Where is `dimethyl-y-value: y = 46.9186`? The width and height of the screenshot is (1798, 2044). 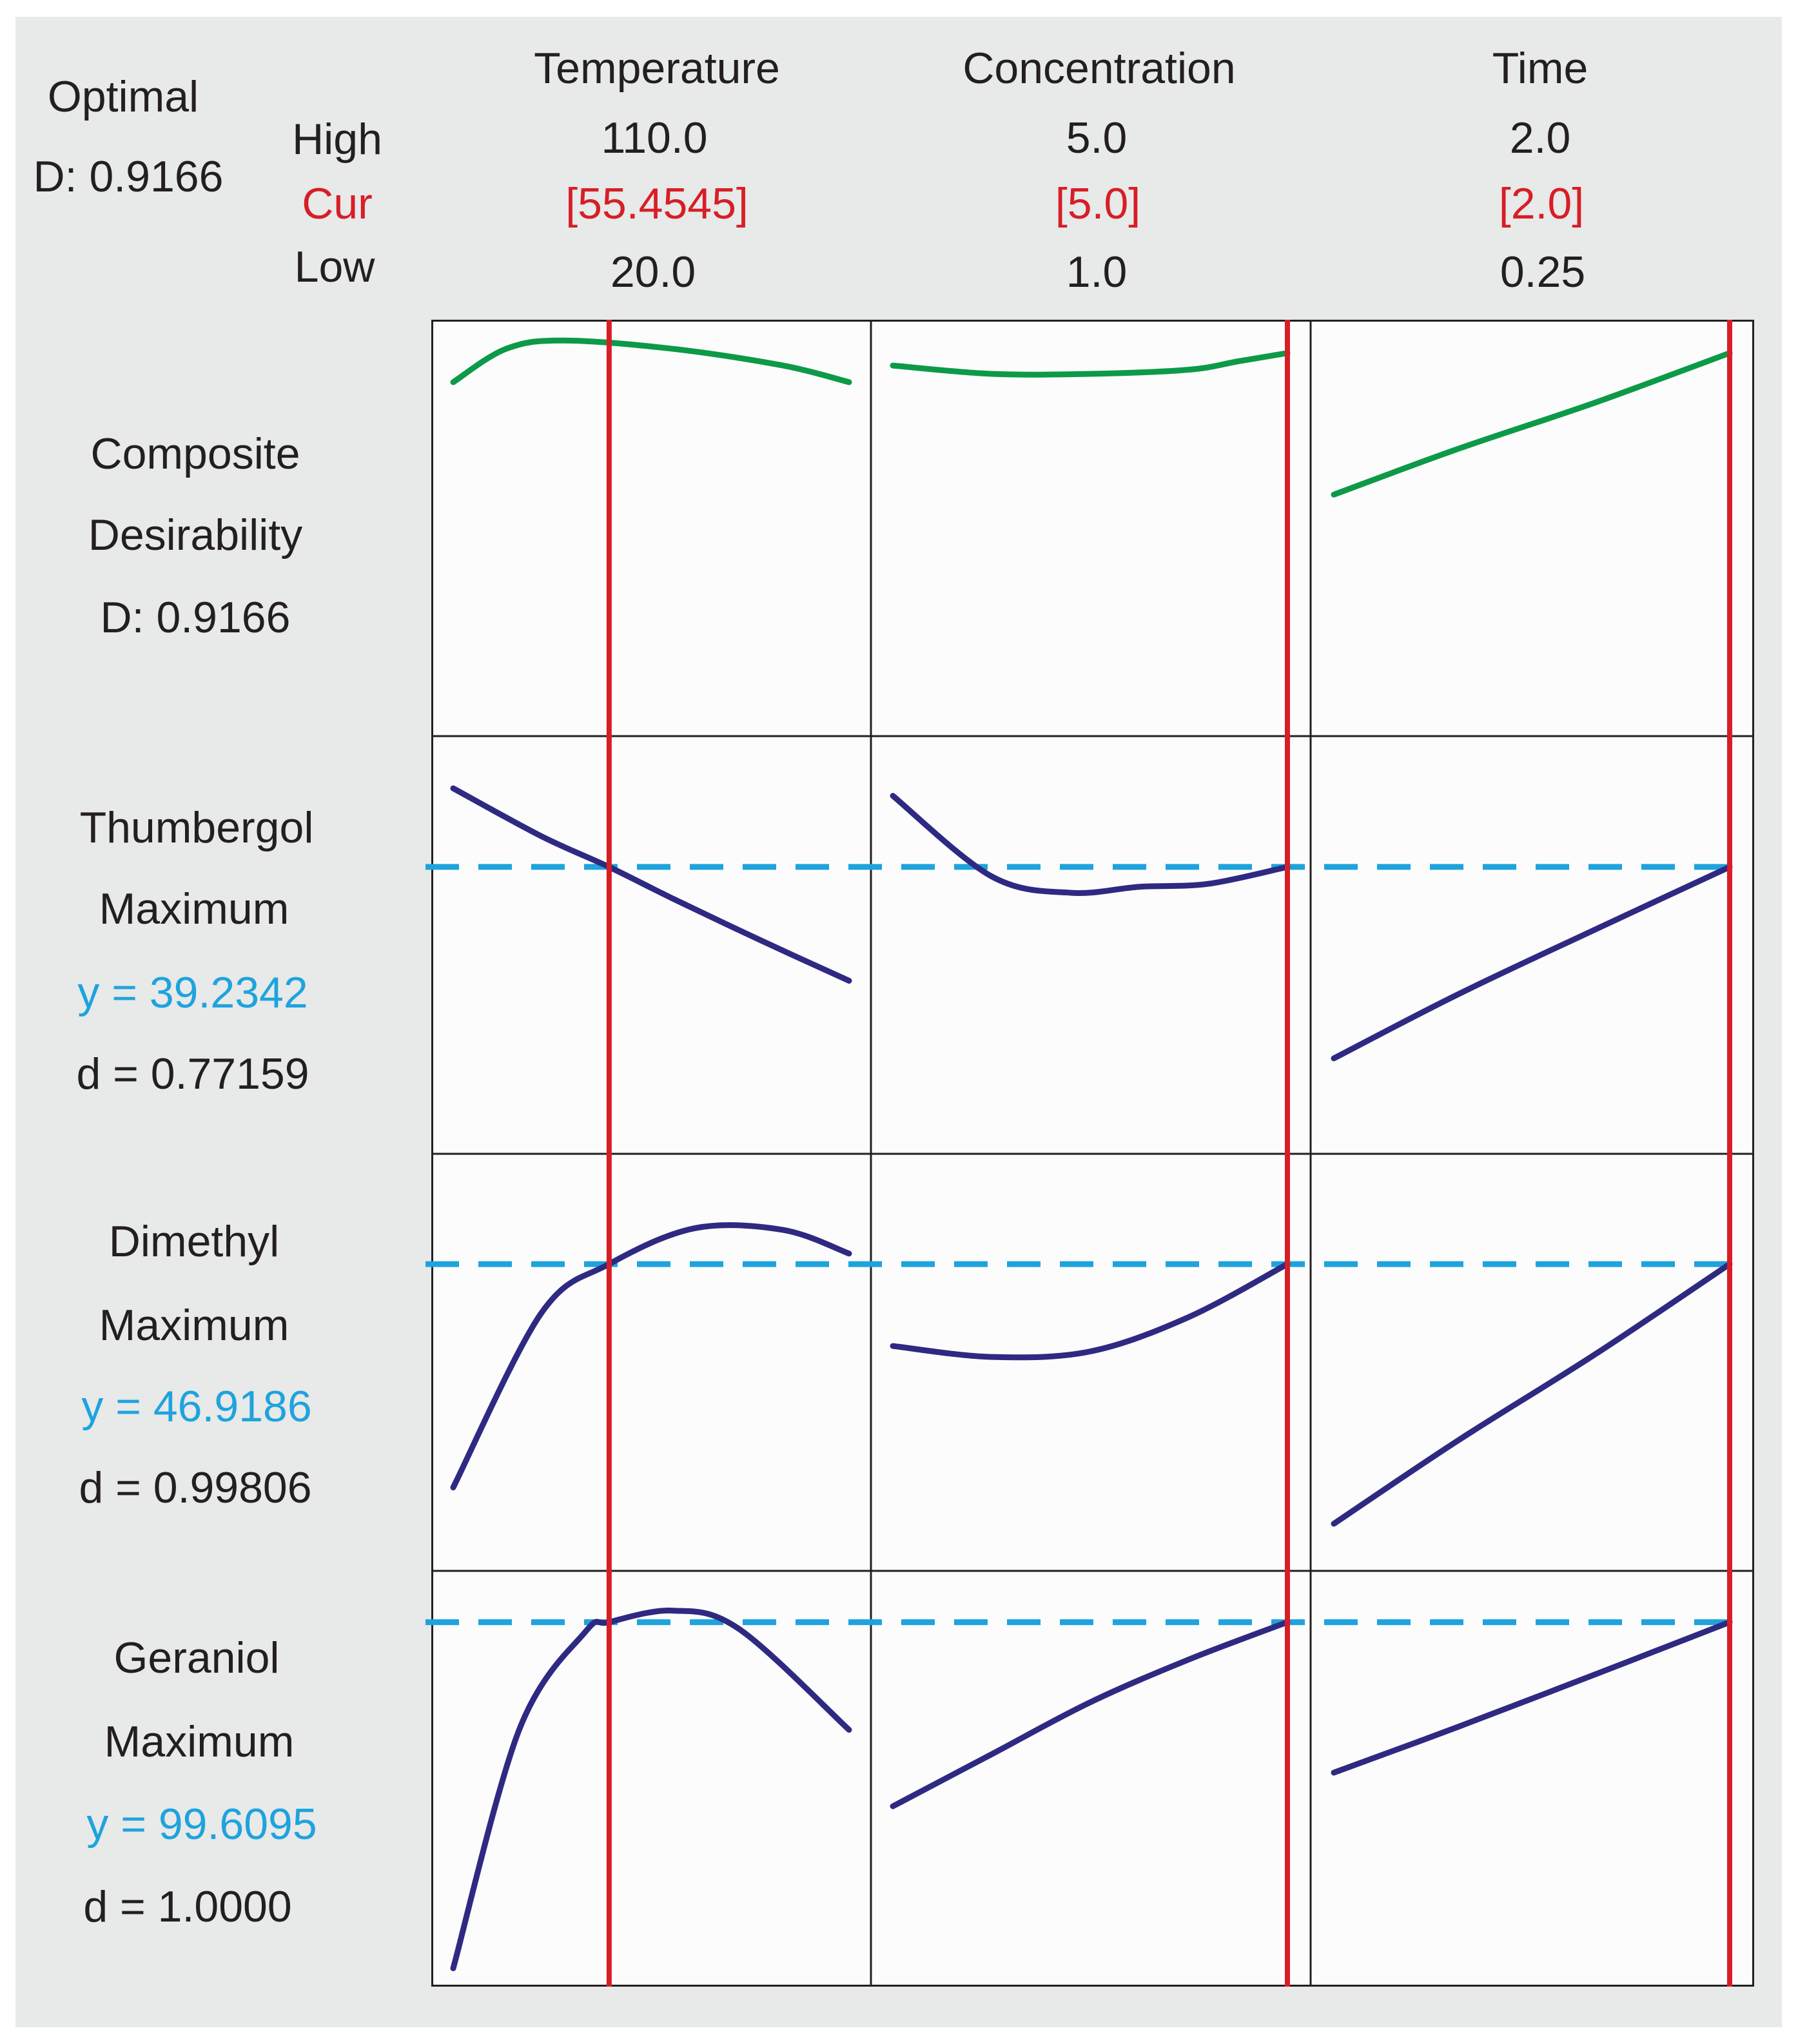 dimethyl-y-value: y = 46.9186 is located at coordinates (196, 1406).